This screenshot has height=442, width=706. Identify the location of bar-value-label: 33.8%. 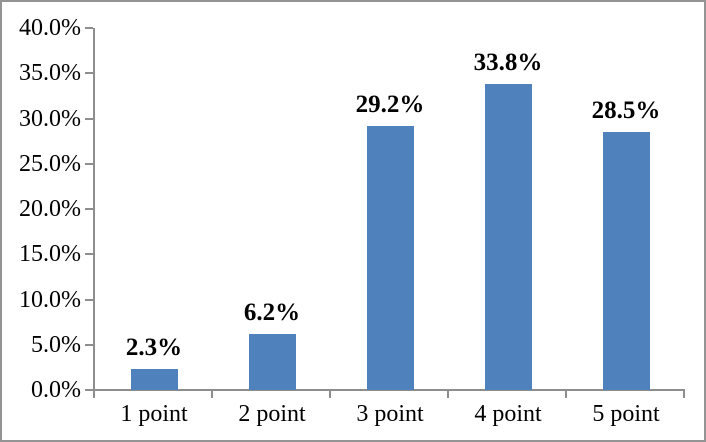
(508, 63).